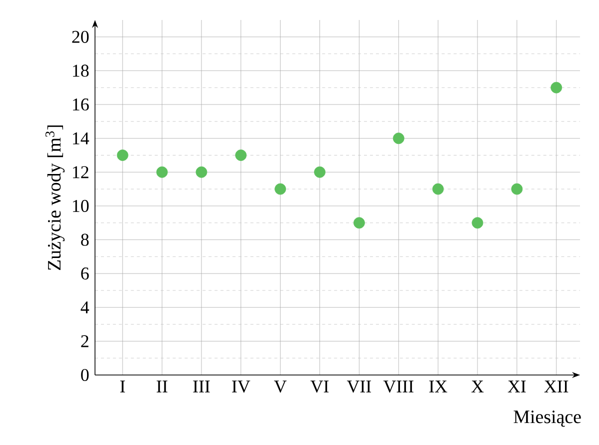  I want to click on x-axis-title: Miesiące, so click(547, 418).